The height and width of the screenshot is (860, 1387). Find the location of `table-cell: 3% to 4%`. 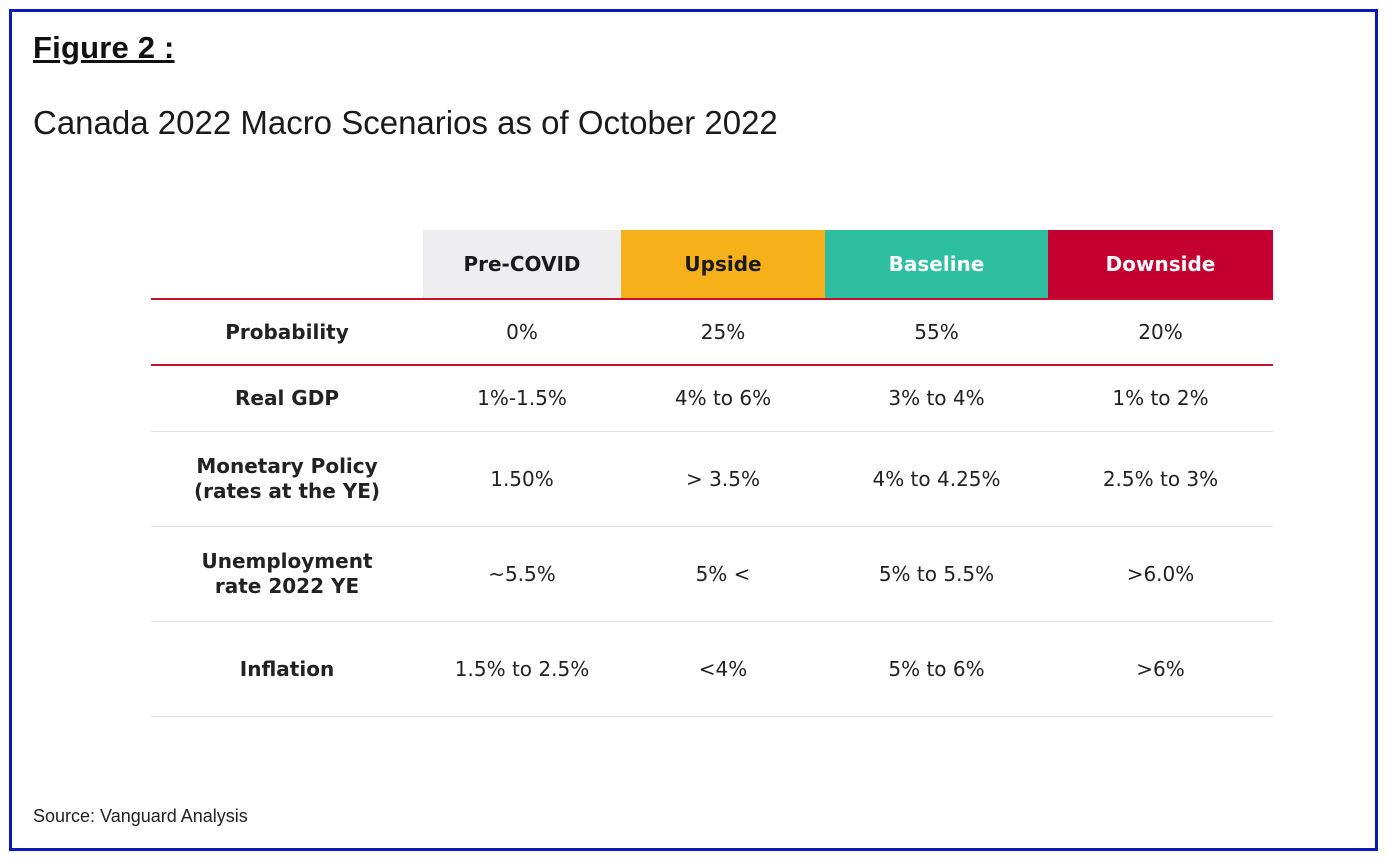

table-cell: 3% to 4% is located at coordinates (936, 398).